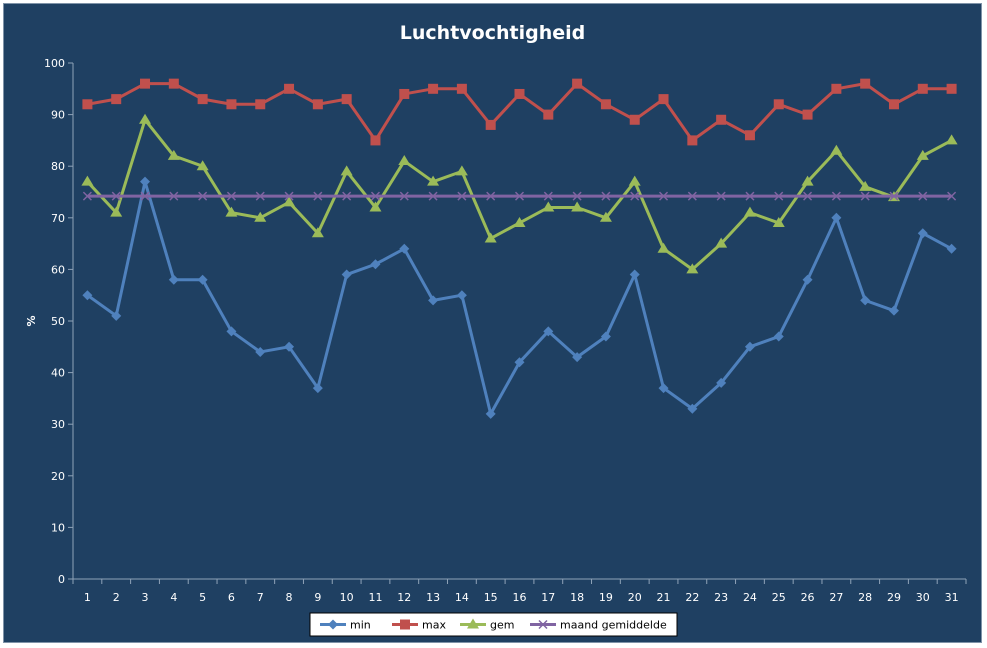 The image size is (987, 648). I want to click on x-tick-label: 1, so click(87, 597).